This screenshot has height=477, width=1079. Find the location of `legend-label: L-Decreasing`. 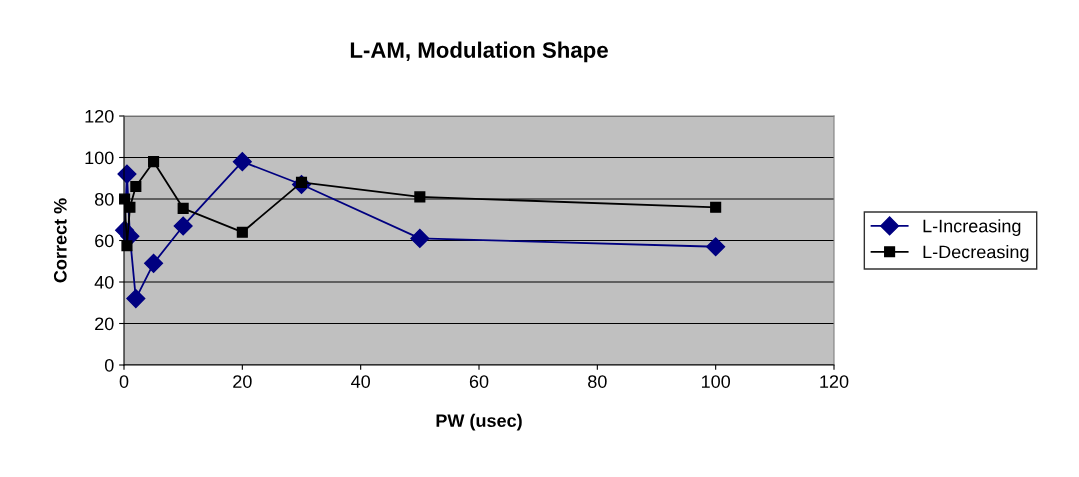

legend-label: L-Decreasing is located at coordinates (976, 253).